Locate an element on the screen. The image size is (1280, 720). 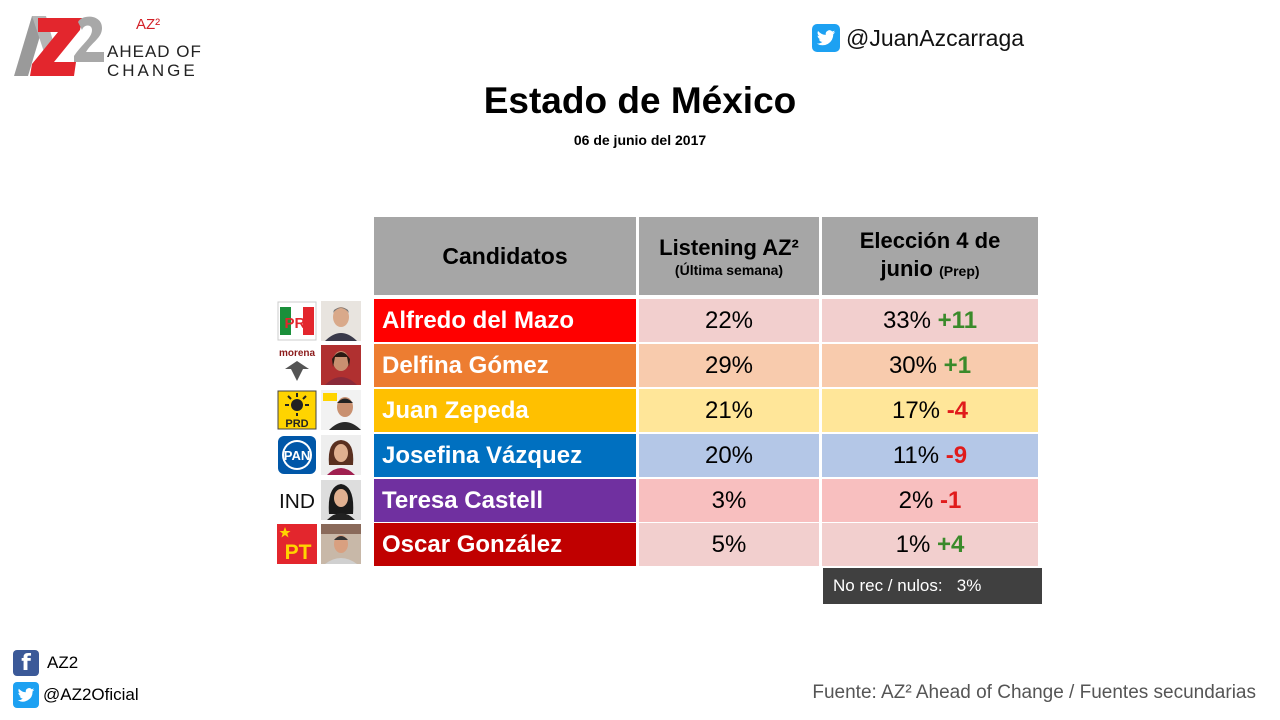
svg-text: PRI is located at coordinates (296, 323).